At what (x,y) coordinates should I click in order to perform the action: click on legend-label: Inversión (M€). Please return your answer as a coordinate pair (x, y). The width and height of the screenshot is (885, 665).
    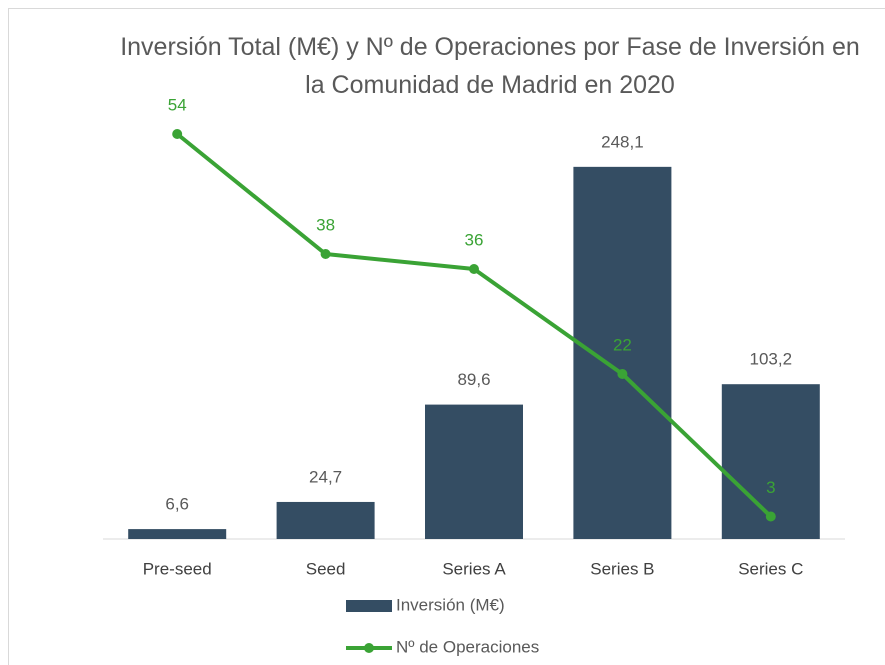
    Looking at the image, I should click on (450, 604).